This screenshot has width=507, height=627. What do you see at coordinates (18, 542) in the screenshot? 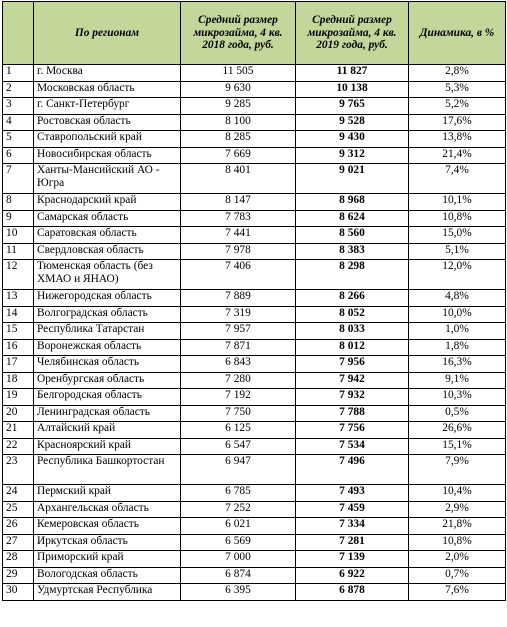
I see `row-number: 27` at bounding box center [18, 542].